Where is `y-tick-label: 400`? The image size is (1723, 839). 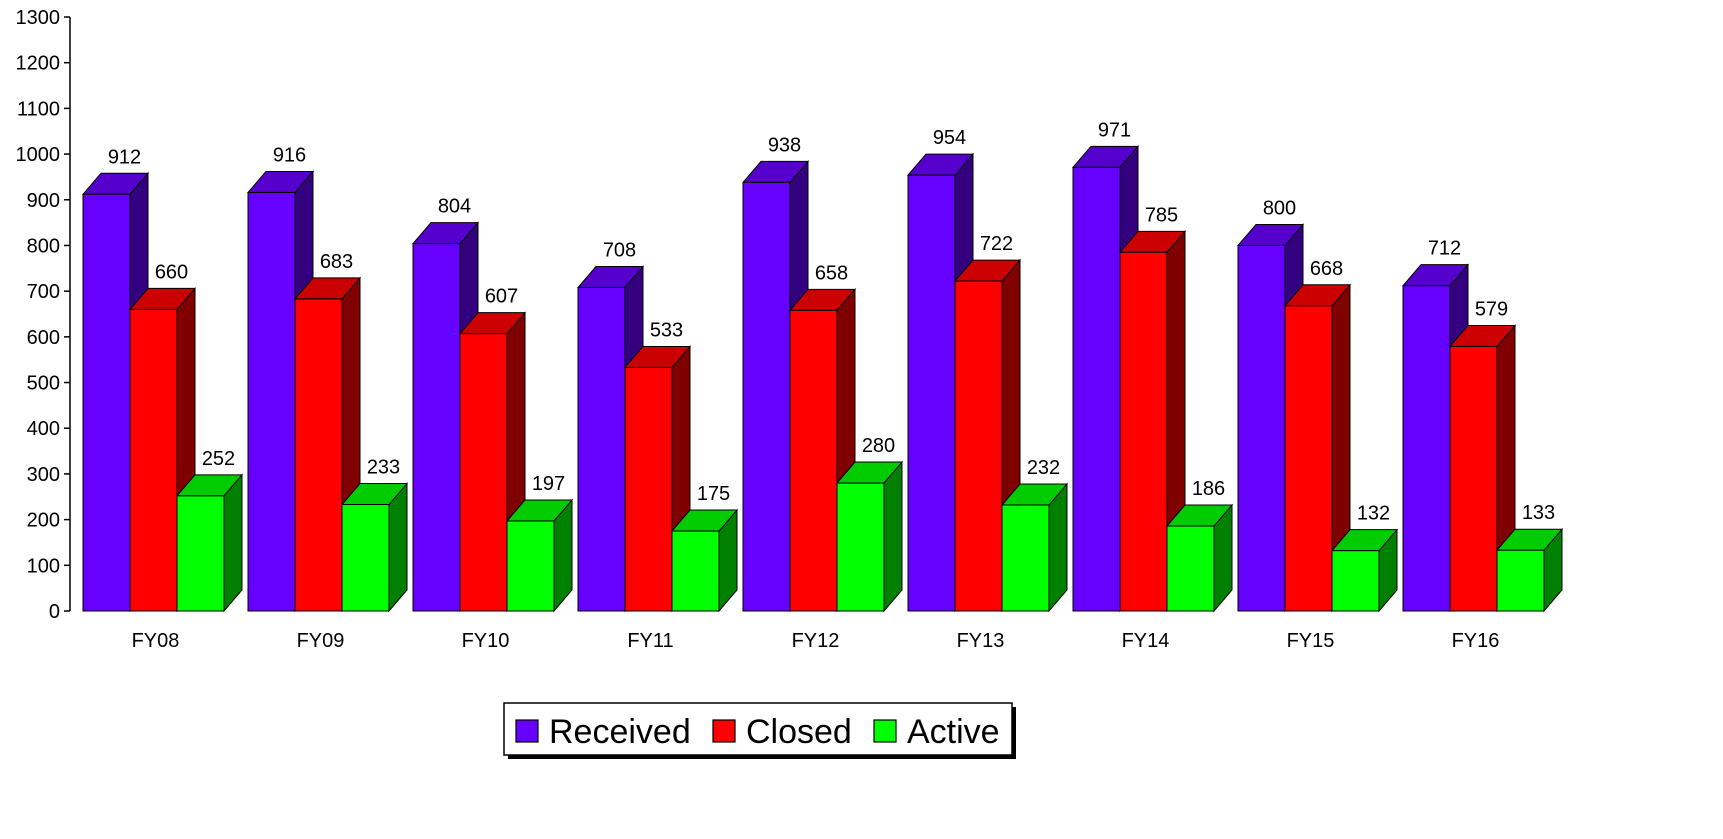 y-tick-label: 400 is located at coordinates (43, 429).